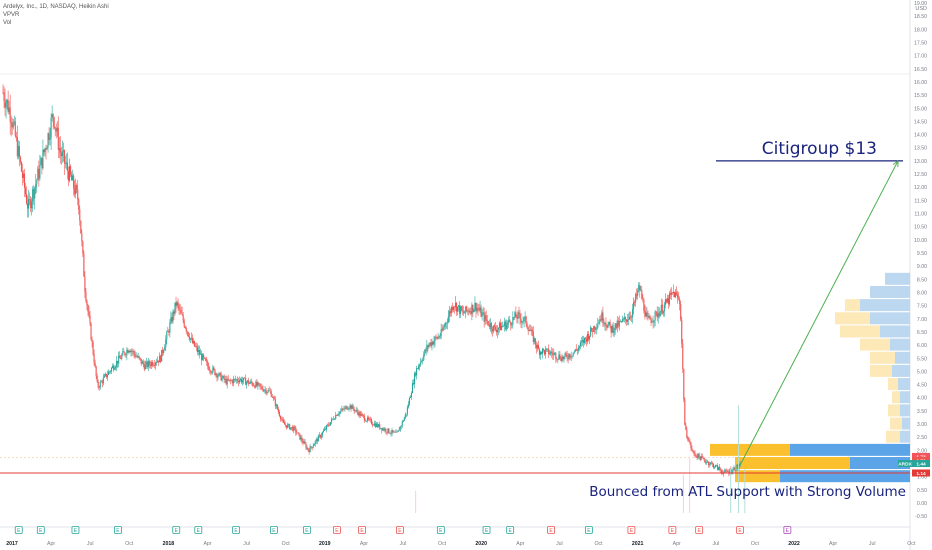  Describe the element at coordinates (819, 313) in the screenshot. I see `projection-arrow-line` at that location.